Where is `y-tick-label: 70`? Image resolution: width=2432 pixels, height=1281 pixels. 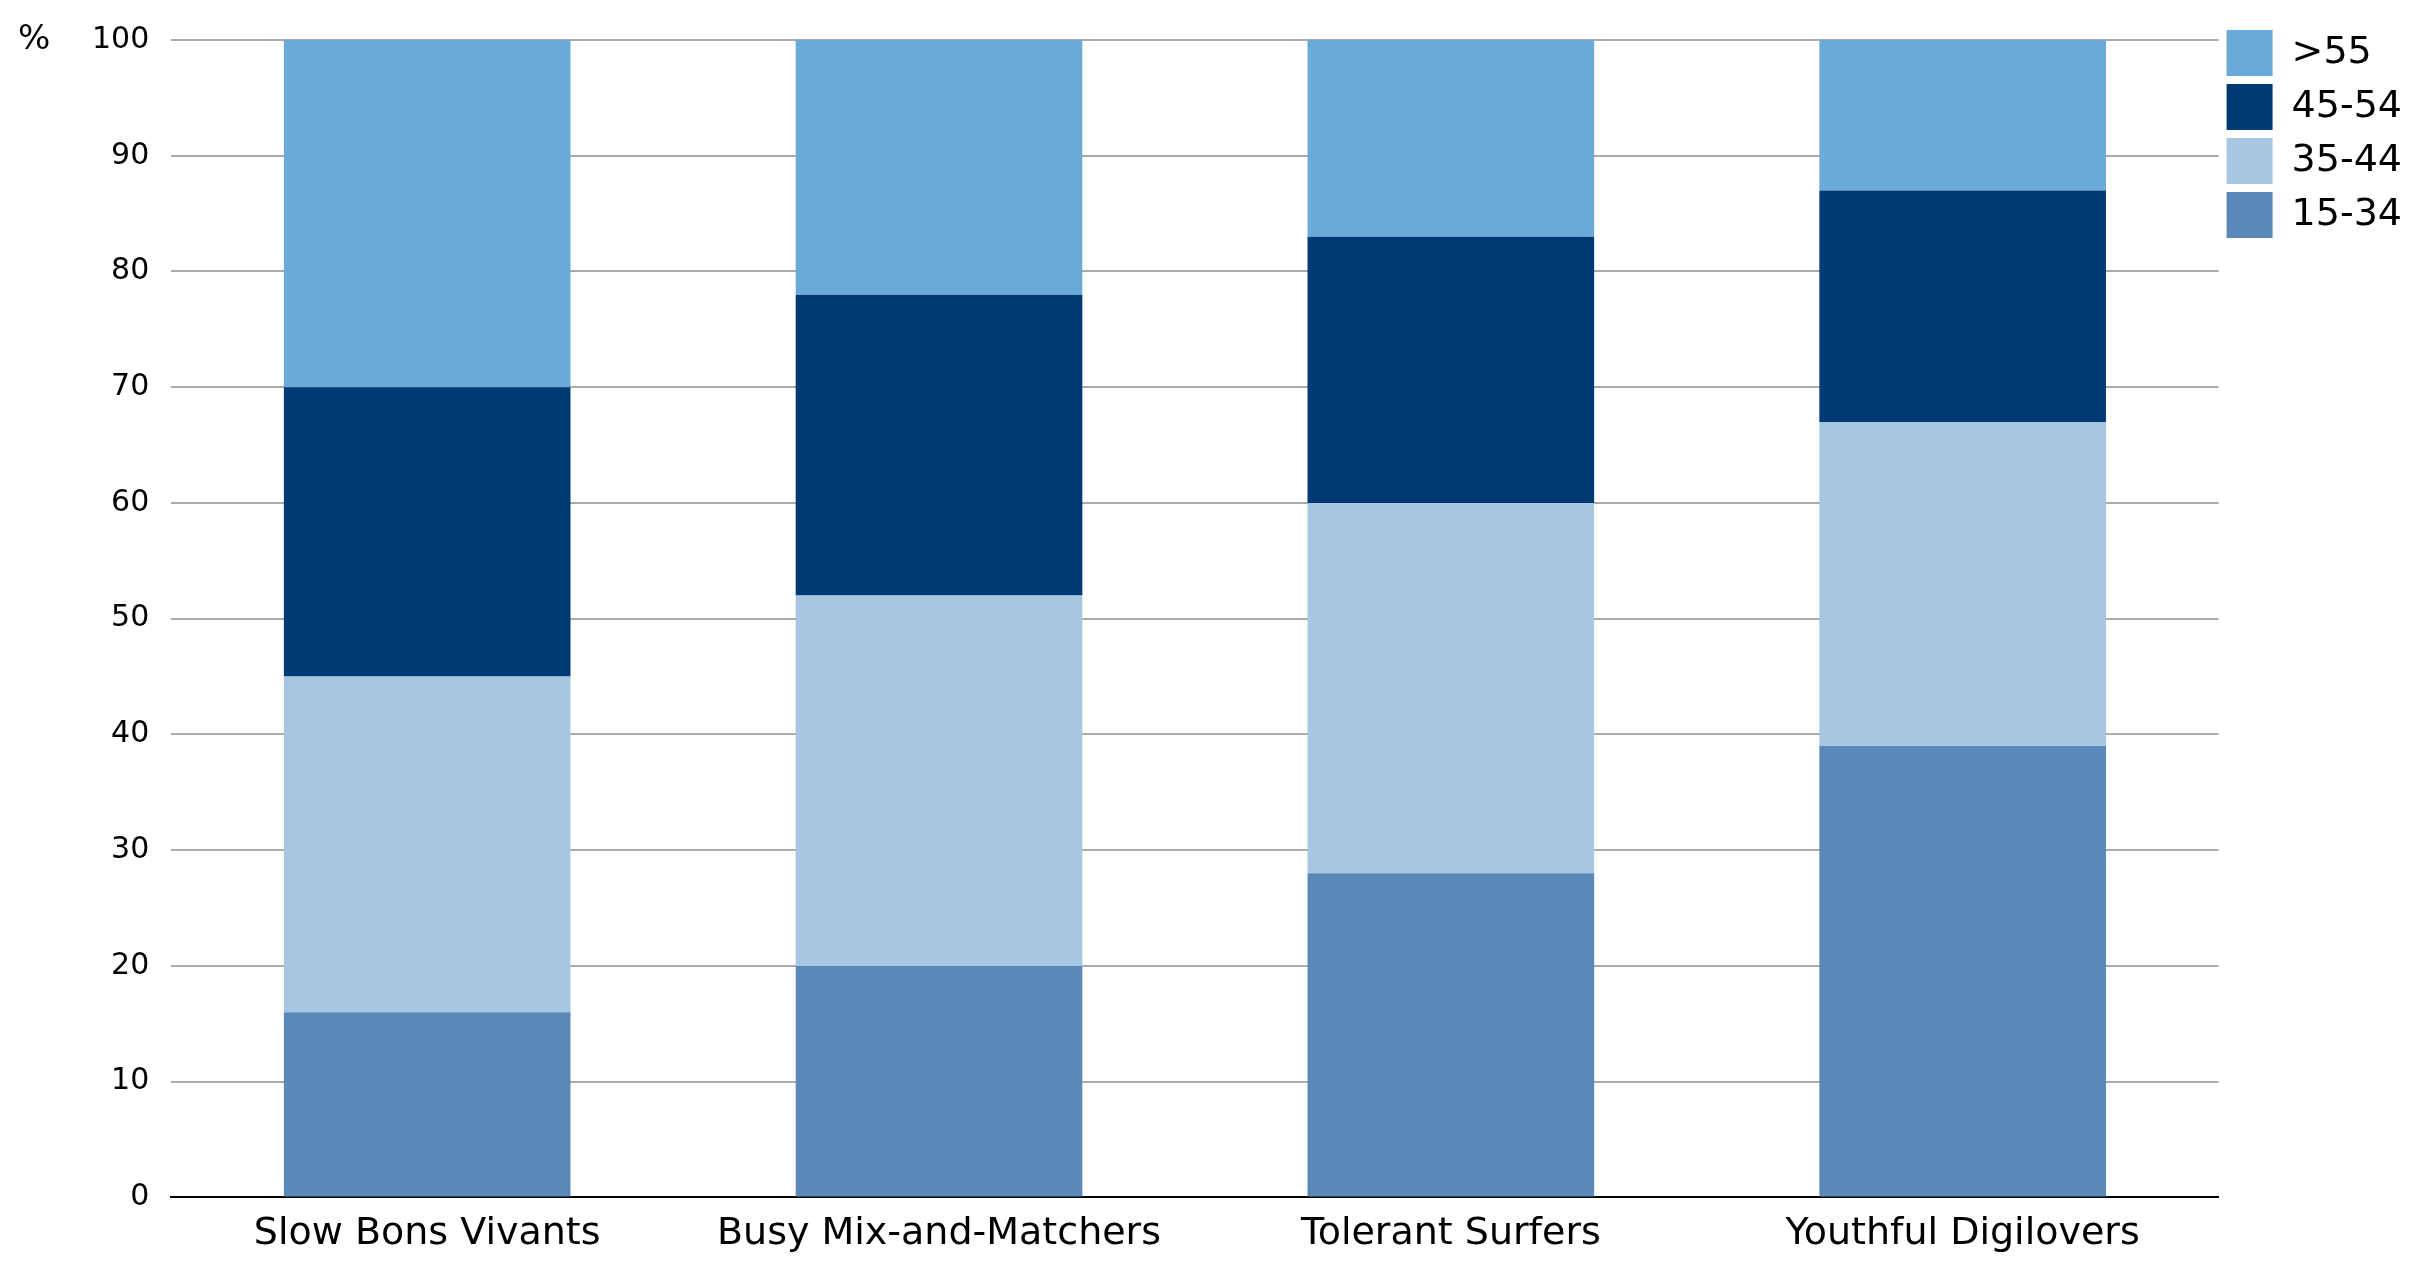 y-tick-label: 70 is located at coordinates (130, 385).